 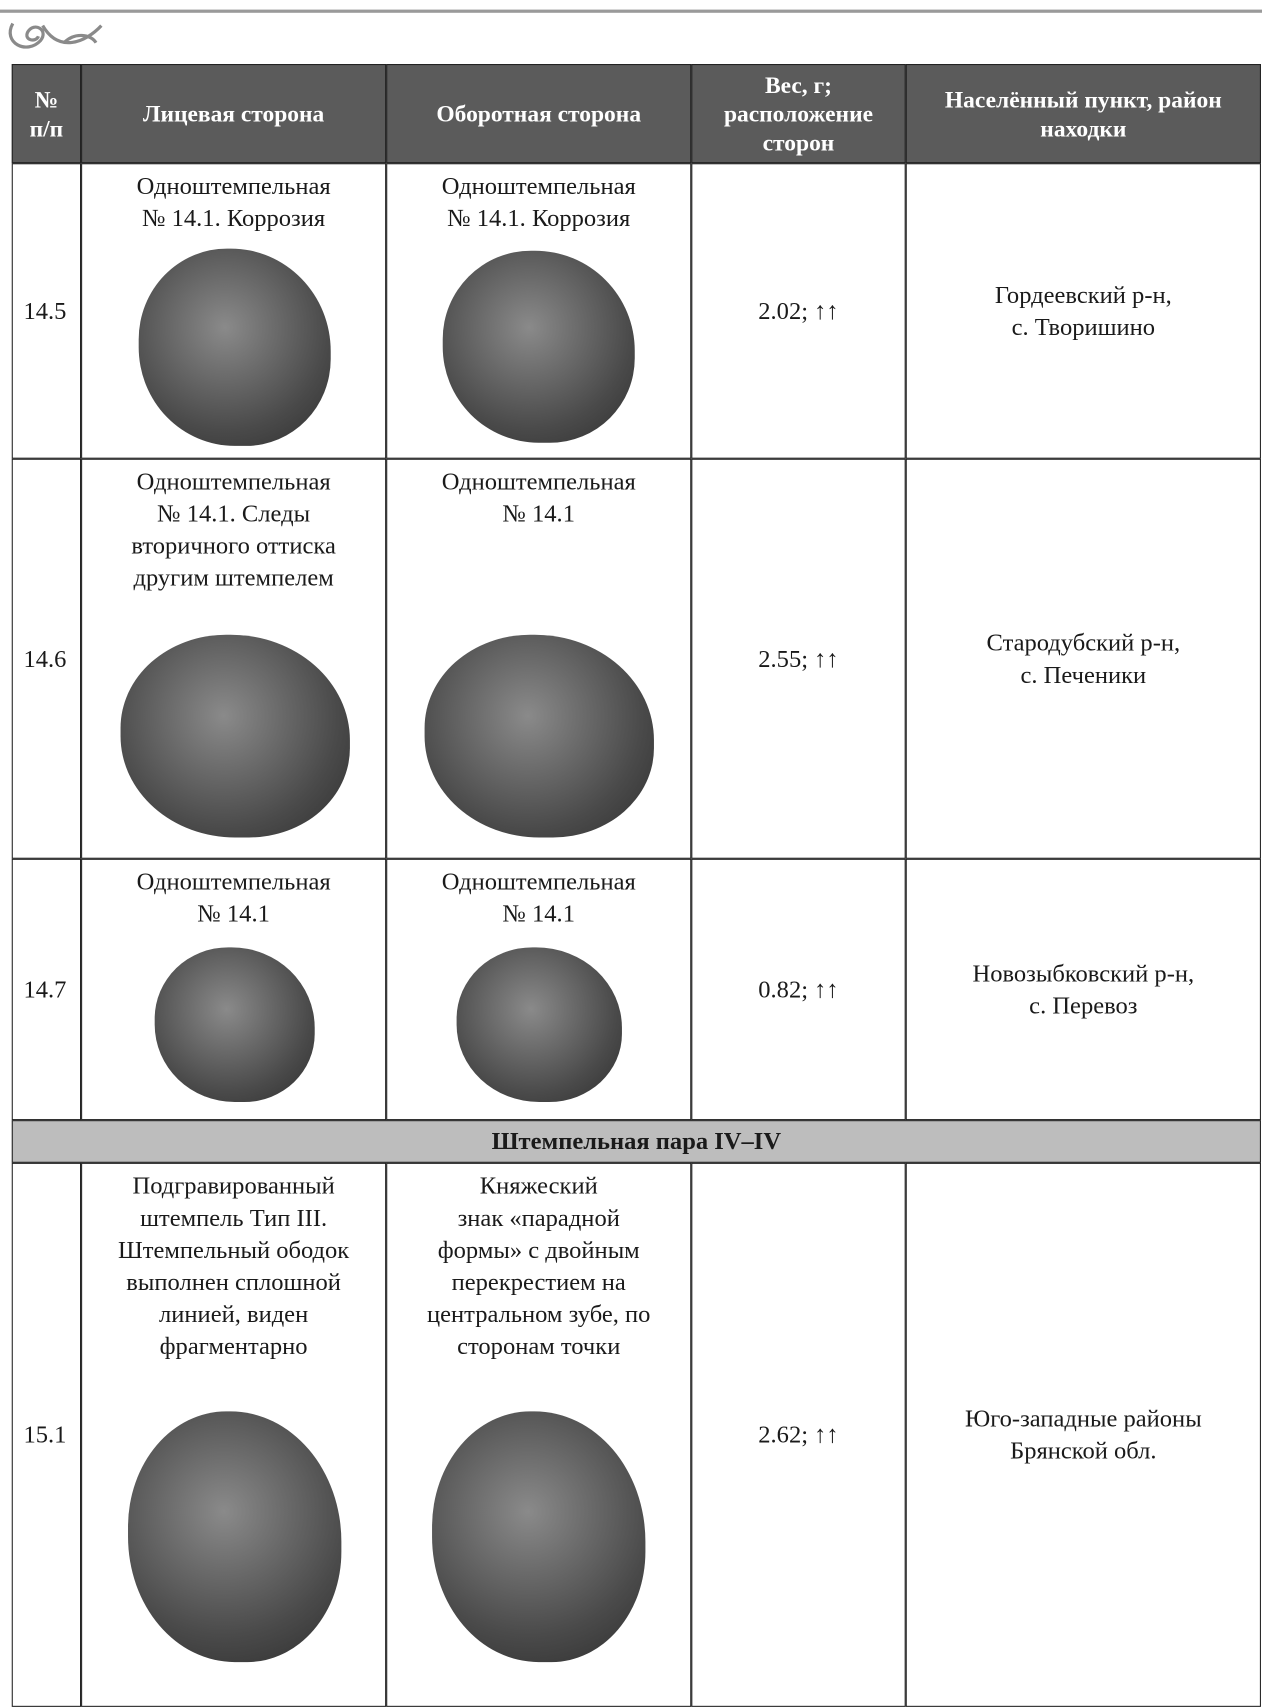 What do you see at coordinates (1083, 311) in the screenshot?
I see `location-cell: Гордеевский р-н, с. Творишино` at bounding box center [1083, 311].